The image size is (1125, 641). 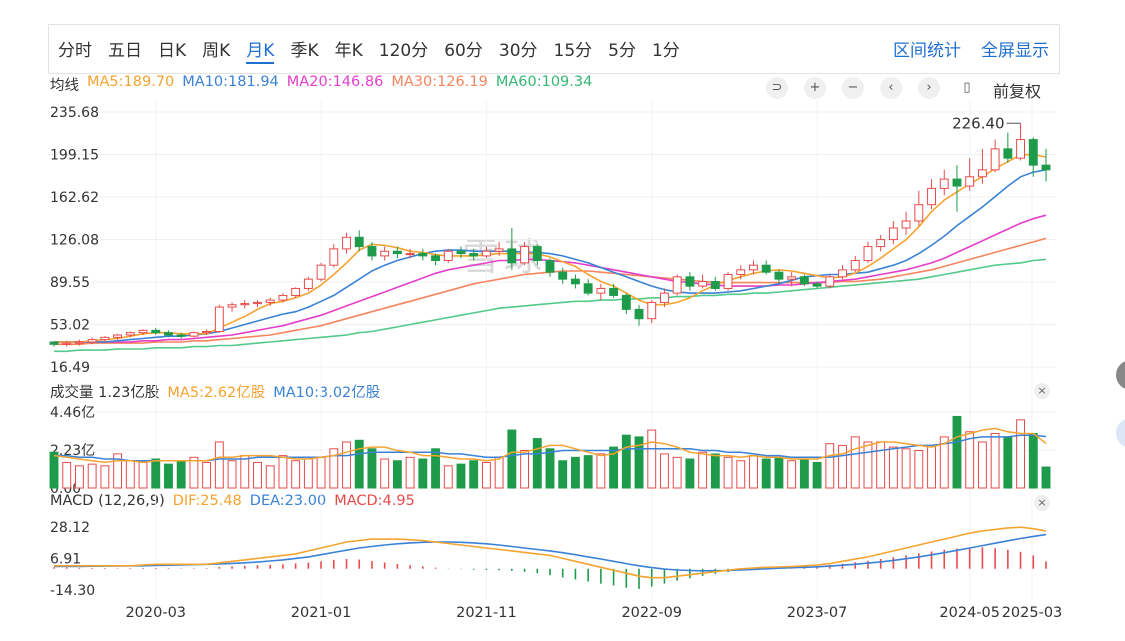 I want to click on tab-4: 月K, so click(x=260, y=50).